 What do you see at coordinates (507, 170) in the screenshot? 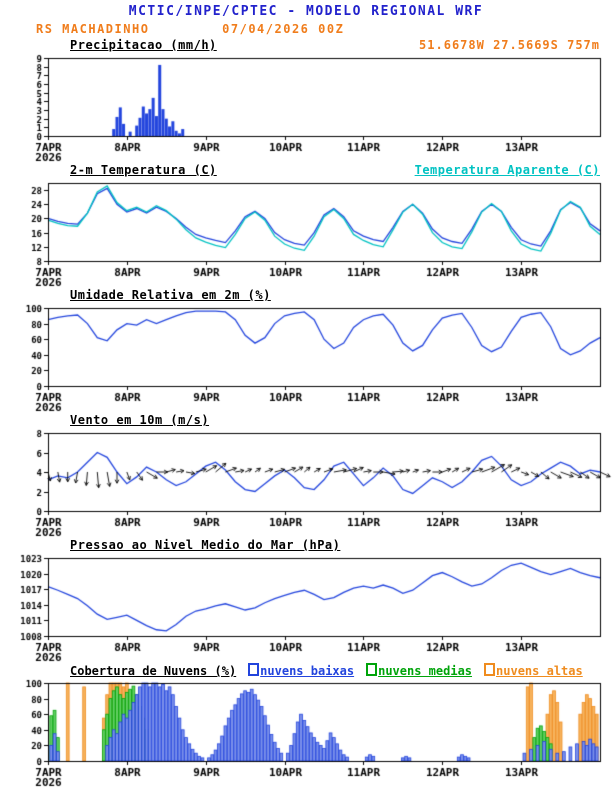
I see `apparent-temperature-legend: Temperatura Aparente (C)` at bounding box center [507, 170].